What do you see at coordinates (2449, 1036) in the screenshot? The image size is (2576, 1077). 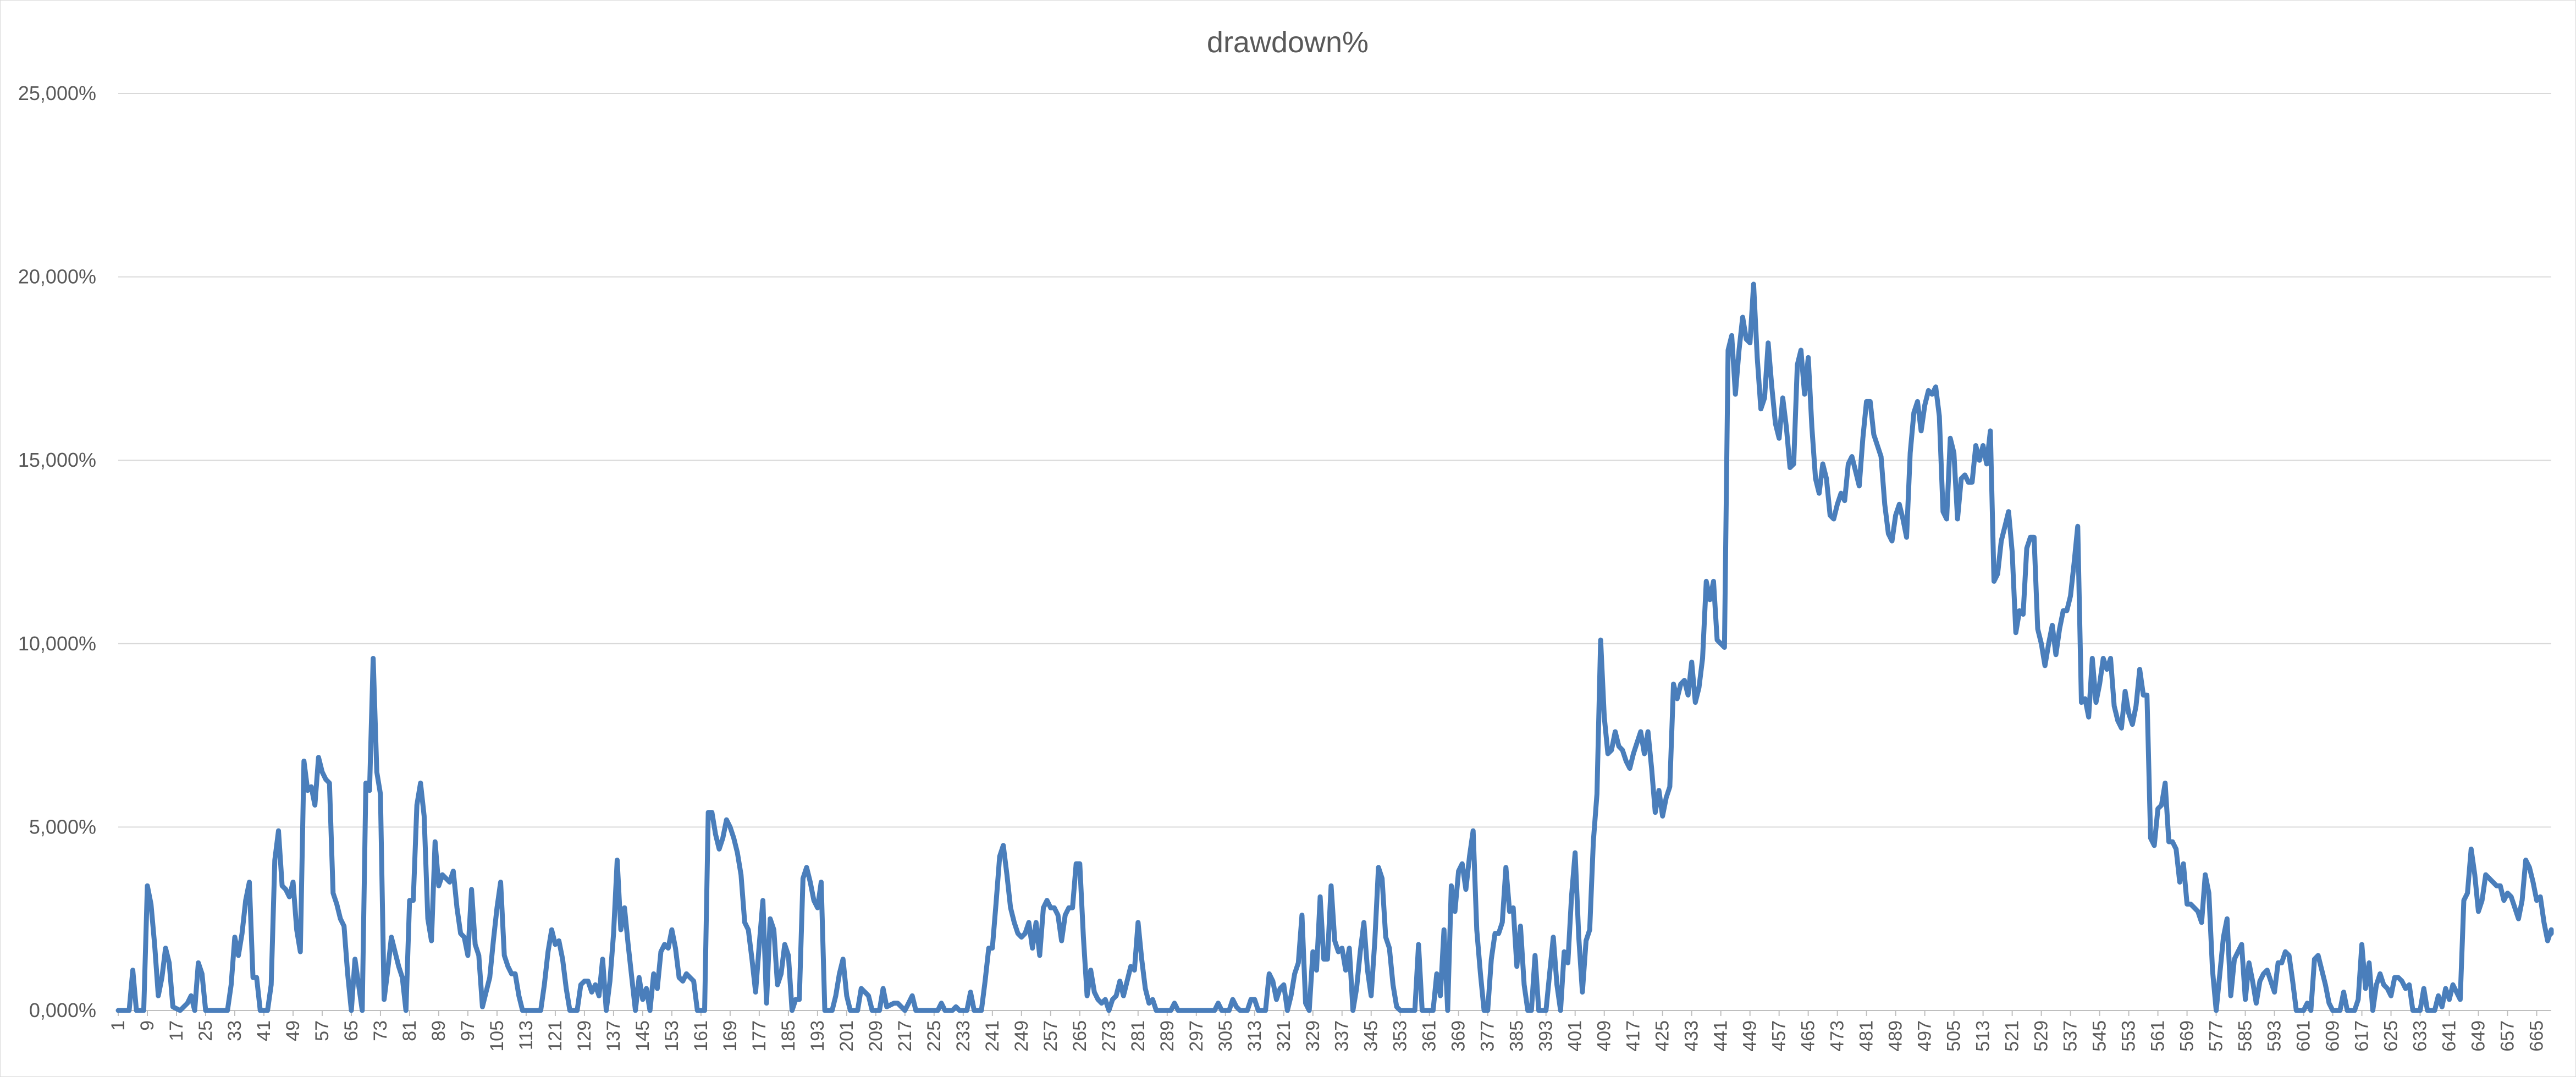 I see `x-tick-label: 641` at bounding box center [2449, 1036].